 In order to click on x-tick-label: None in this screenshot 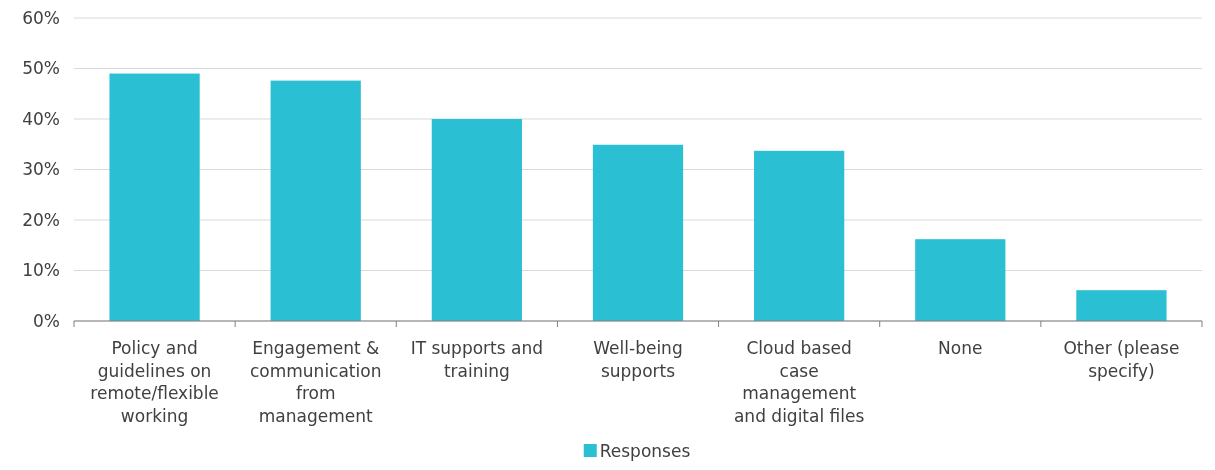, I will do `click(960, 348)`.